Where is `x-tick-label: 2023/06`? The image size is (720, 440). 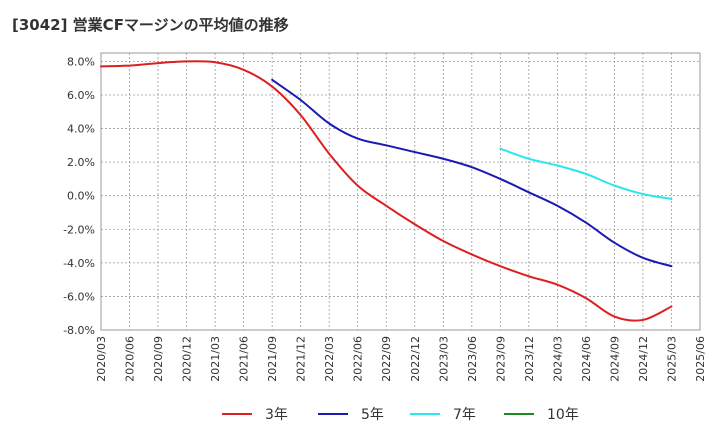 x-tick-label: 2023/06 is located at coordinates (472, 359).